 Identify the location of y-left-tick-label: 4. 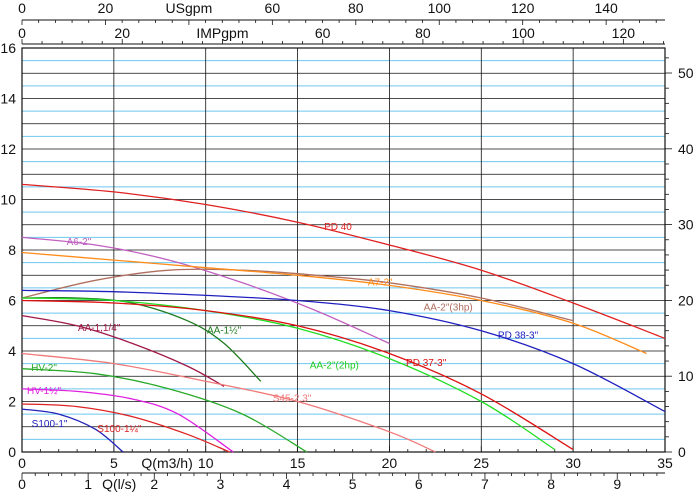
(12, 351).